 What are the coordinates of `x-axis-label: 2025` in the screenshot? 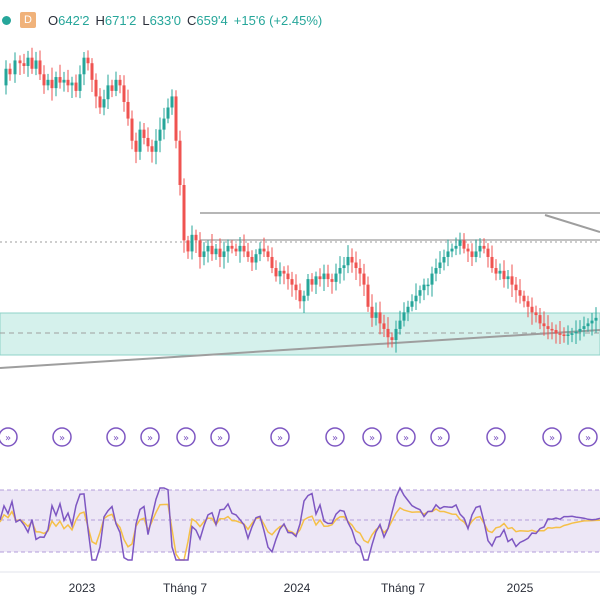 It's located at (520, 588).